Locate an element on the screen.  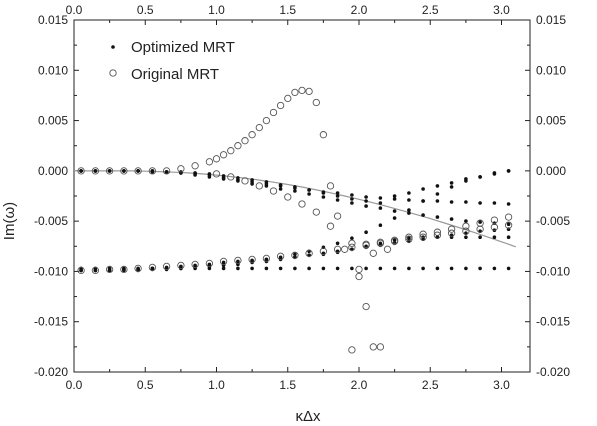
x-tick-label-top: 2.5 is located at coordinates (430, 10).